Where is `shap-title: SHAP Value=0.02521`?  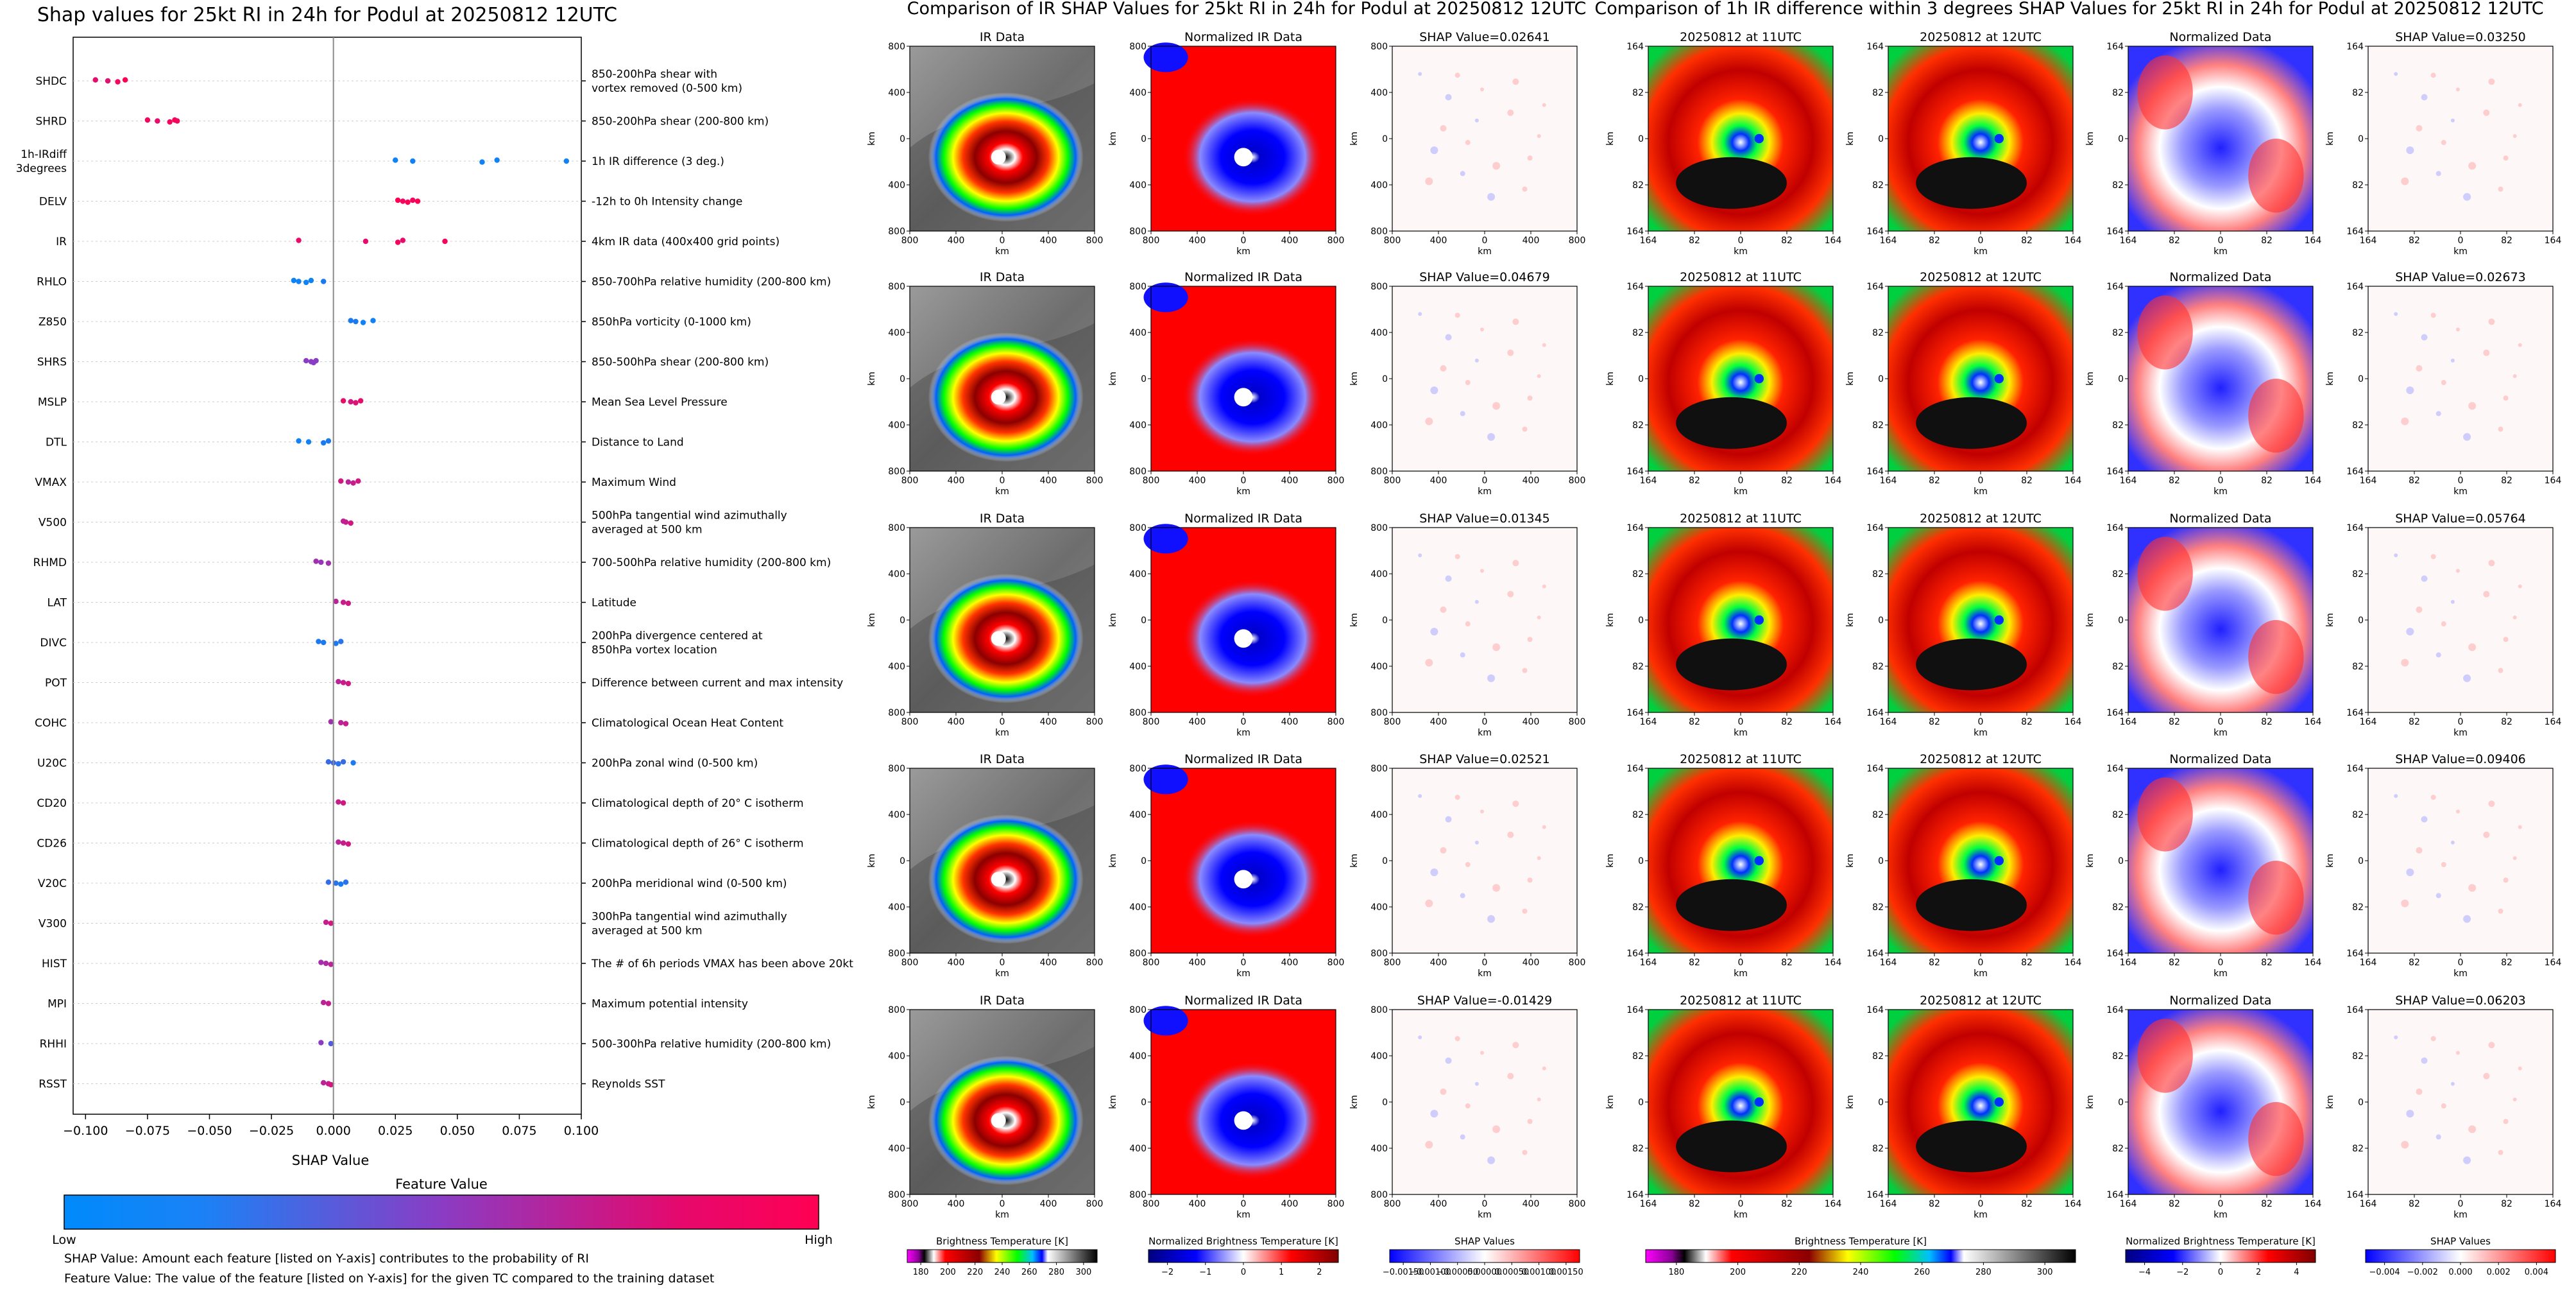
shap-title: SHAP Value=0.02521 is located at coordinates (1484, 759).